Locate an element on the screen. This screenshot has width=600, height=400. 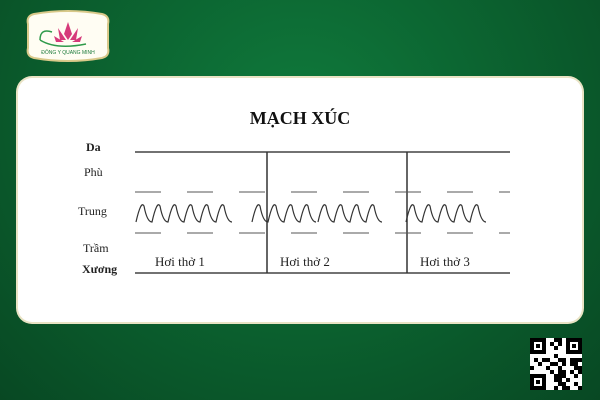
pulse-waves is located at coordinates (311, 213).